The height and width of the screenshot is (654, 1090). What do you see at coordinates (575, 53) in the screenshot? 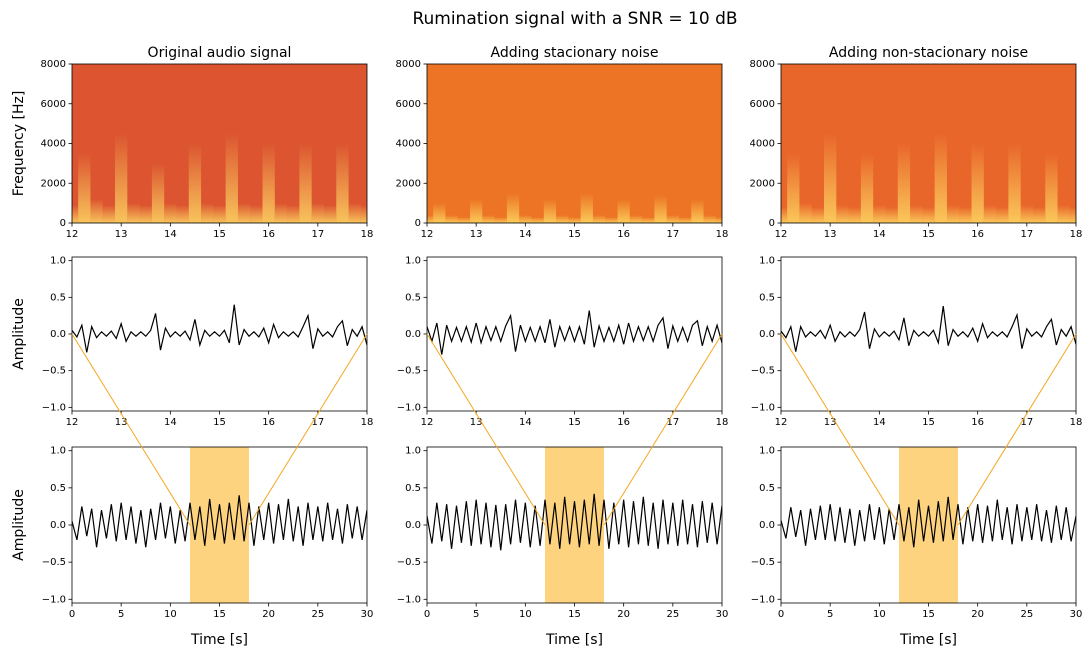
I see `subplot-title: Adding stacionary noise` at bounding box center [575, 53].